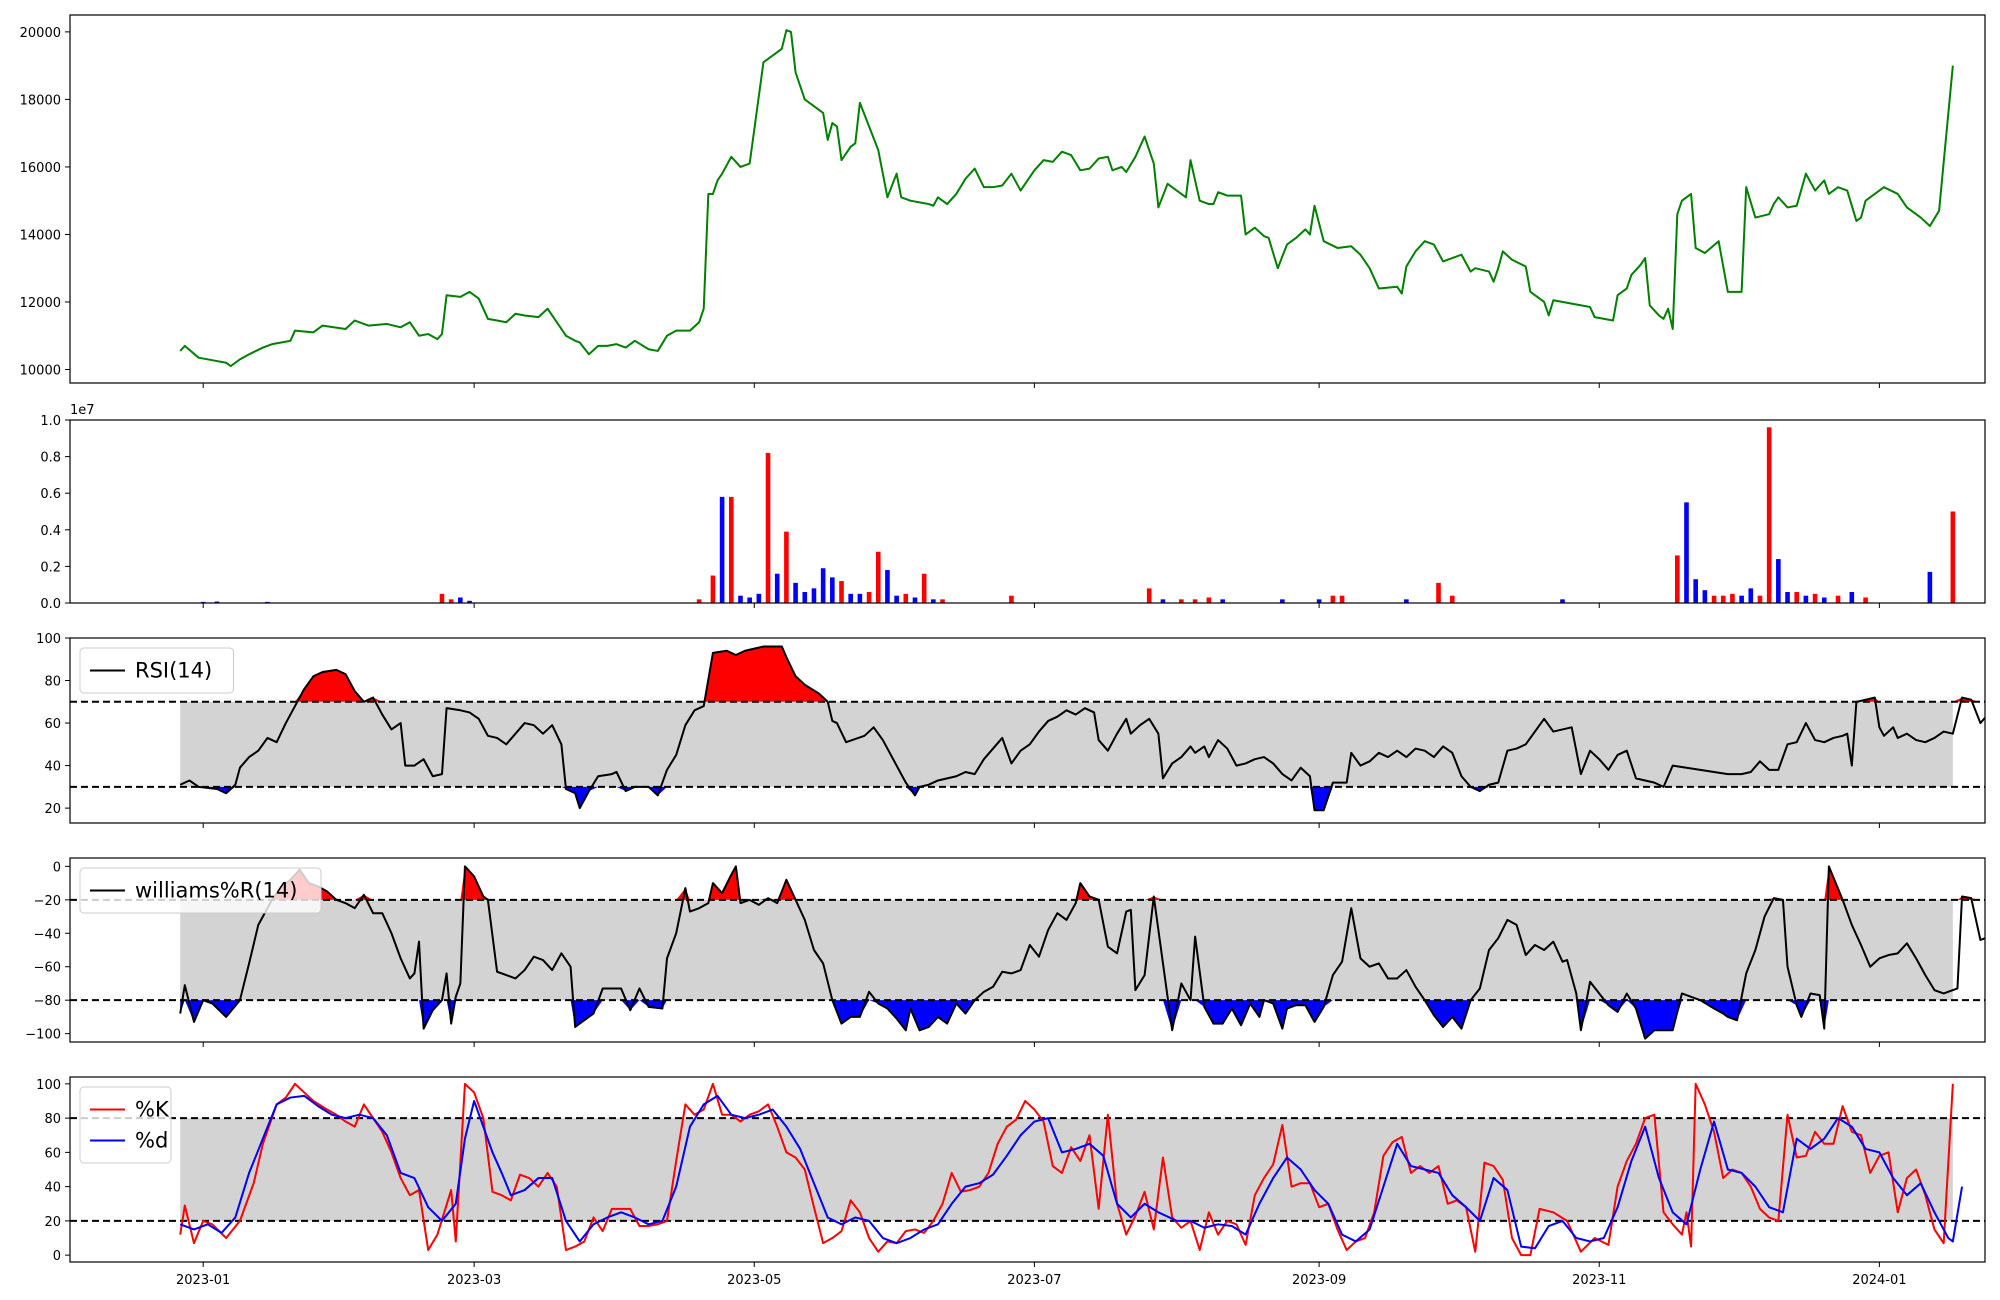 This screenshot has height=1300, width=2000. Describe the element at coordinates (50, 604) in the screenshot. I see `volume-ytick-label: 0.0` at that location.